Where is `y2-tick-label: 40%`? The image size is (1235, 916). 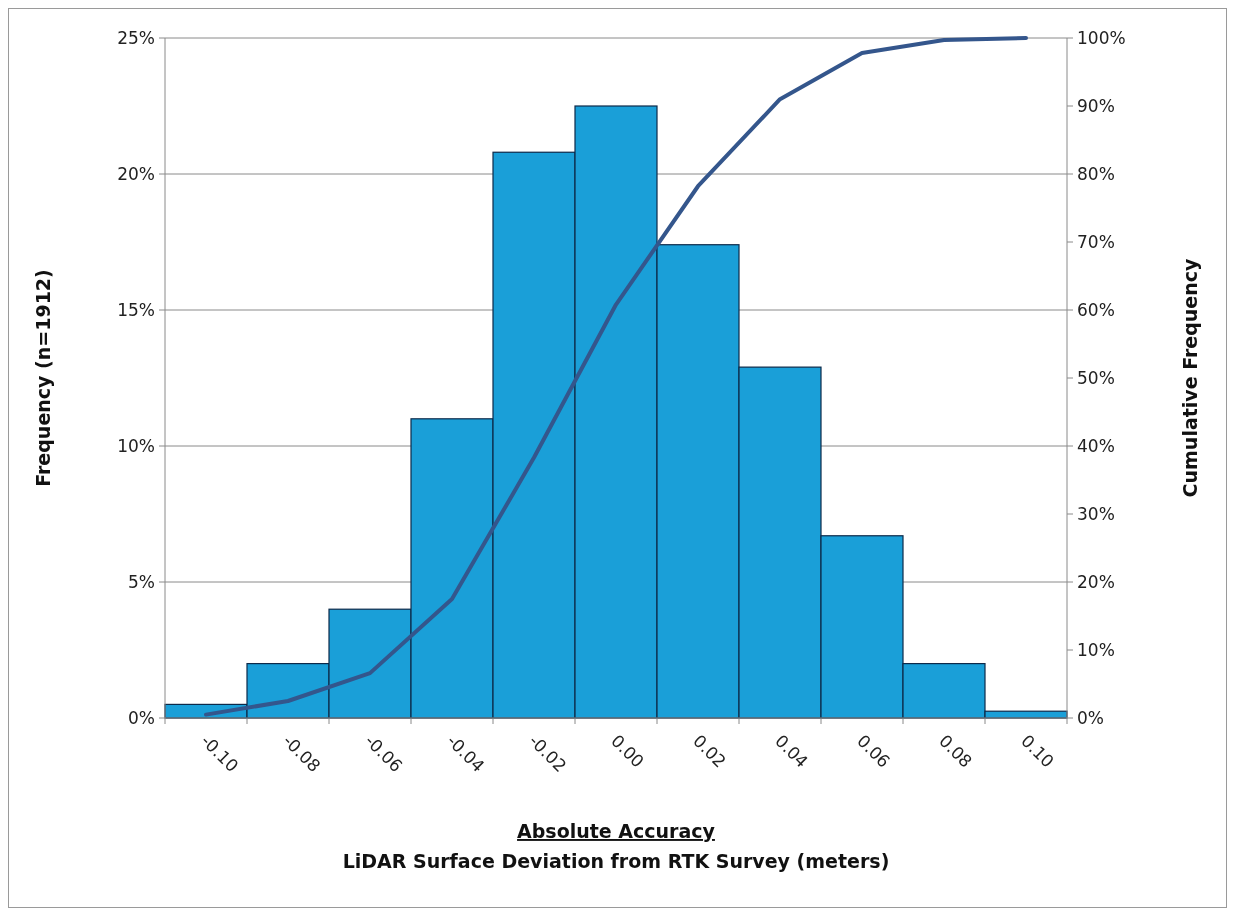 y2-tick-label: 40% is located at coordinates (1096, 445).